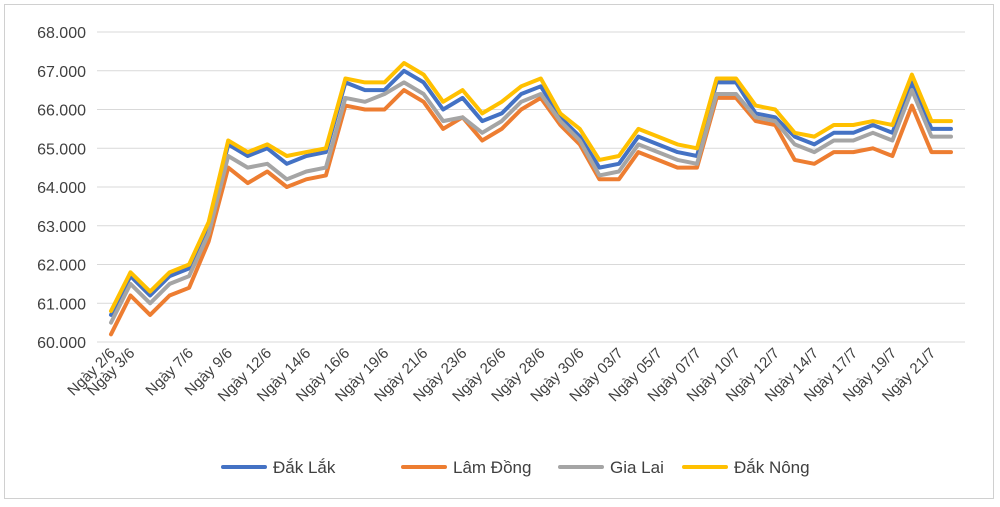 Image resolution: width=1000 pixels, height=507 pixels. What do you see at coordinates (61, 227) in the screenshot?
I see `y-tick-label: 63.000` at bounding box center [61, 227].